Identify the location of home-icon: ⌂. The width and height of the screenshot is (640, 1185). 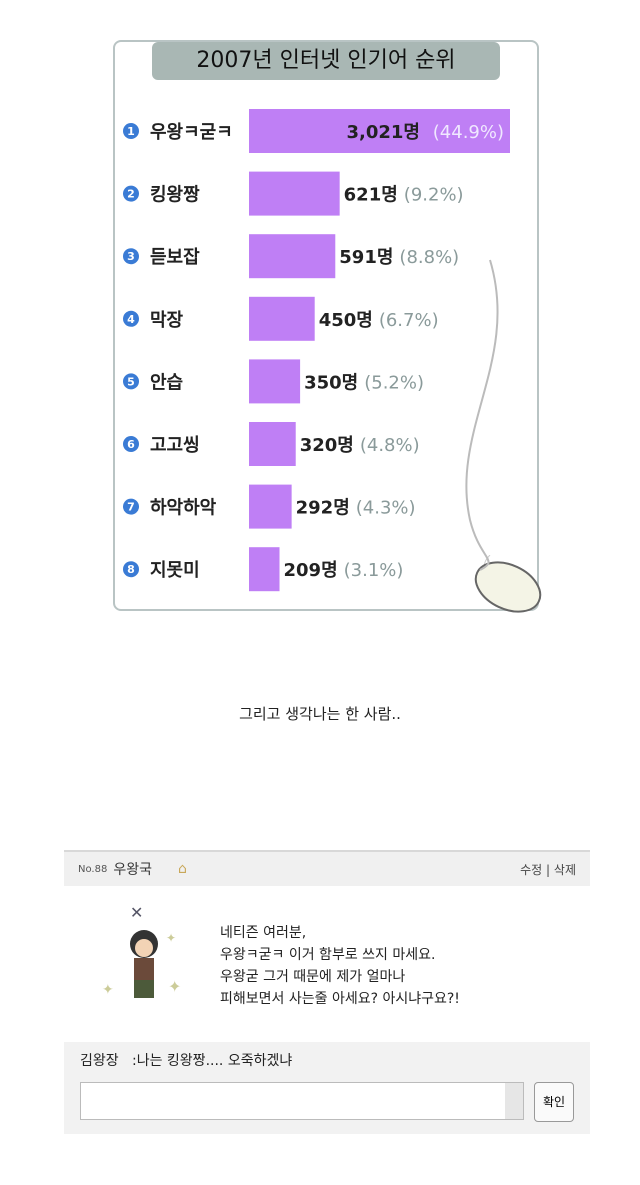
(182, 869).